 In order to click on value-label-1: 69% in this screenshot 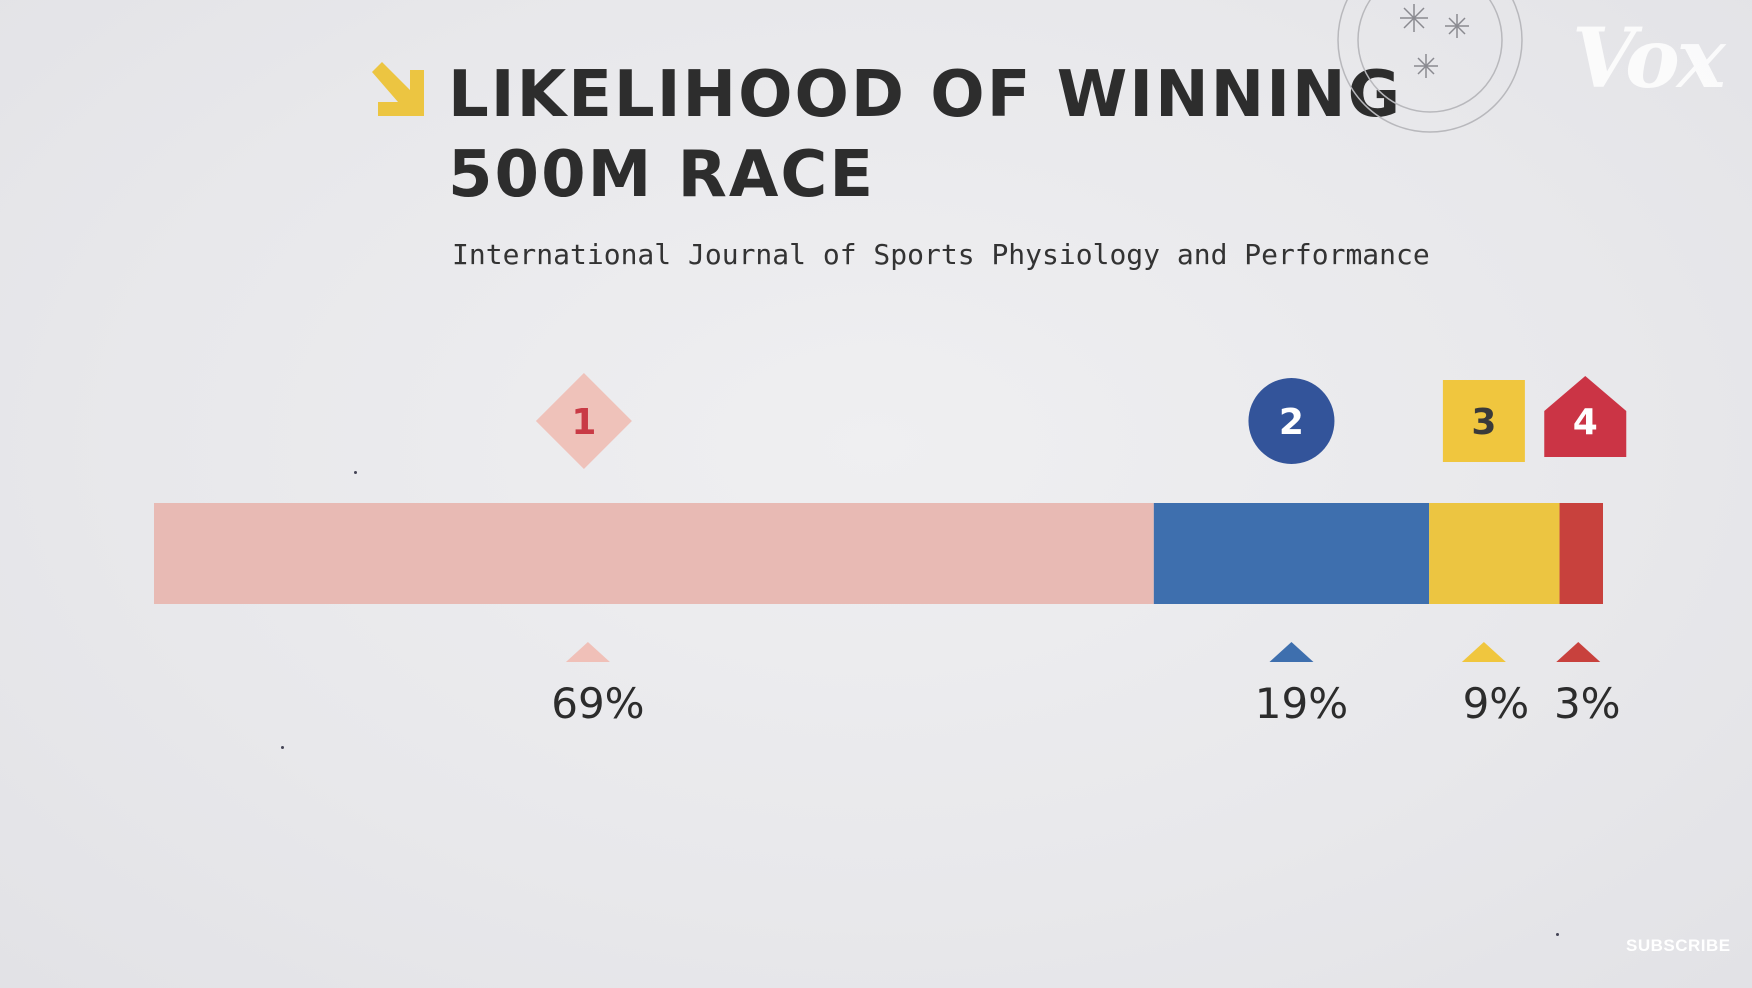, I will do `click(597, 703)`.